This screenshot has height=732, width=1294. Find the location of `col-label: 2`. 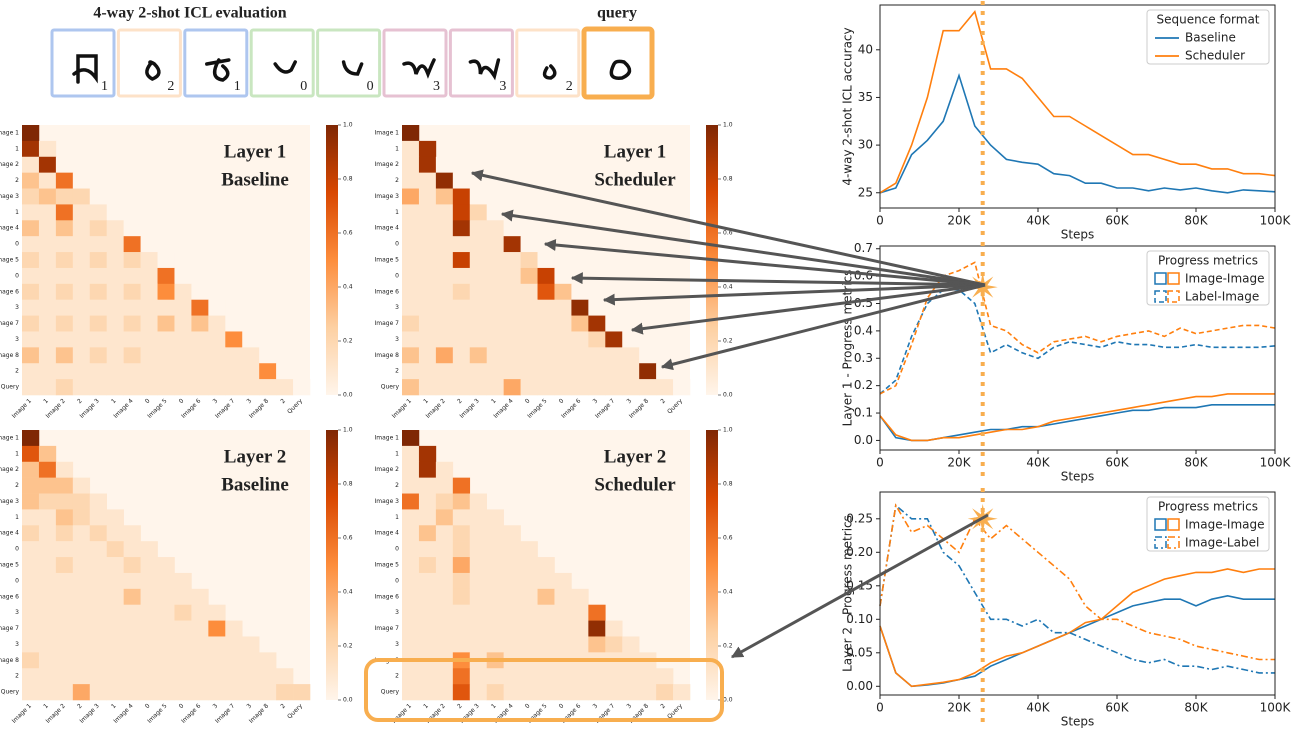

col-label: 2 is located at coordinates (80, 706).